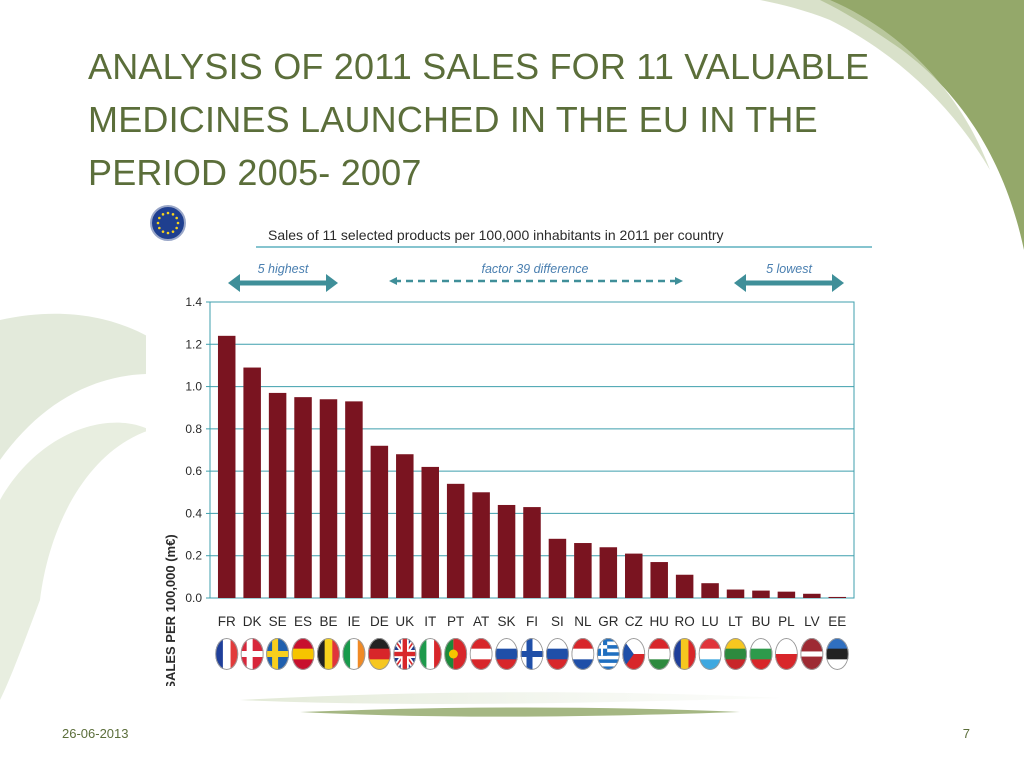 This screenshot has height=768, width=1024. I want to click on country-flags, so click(532, 654).